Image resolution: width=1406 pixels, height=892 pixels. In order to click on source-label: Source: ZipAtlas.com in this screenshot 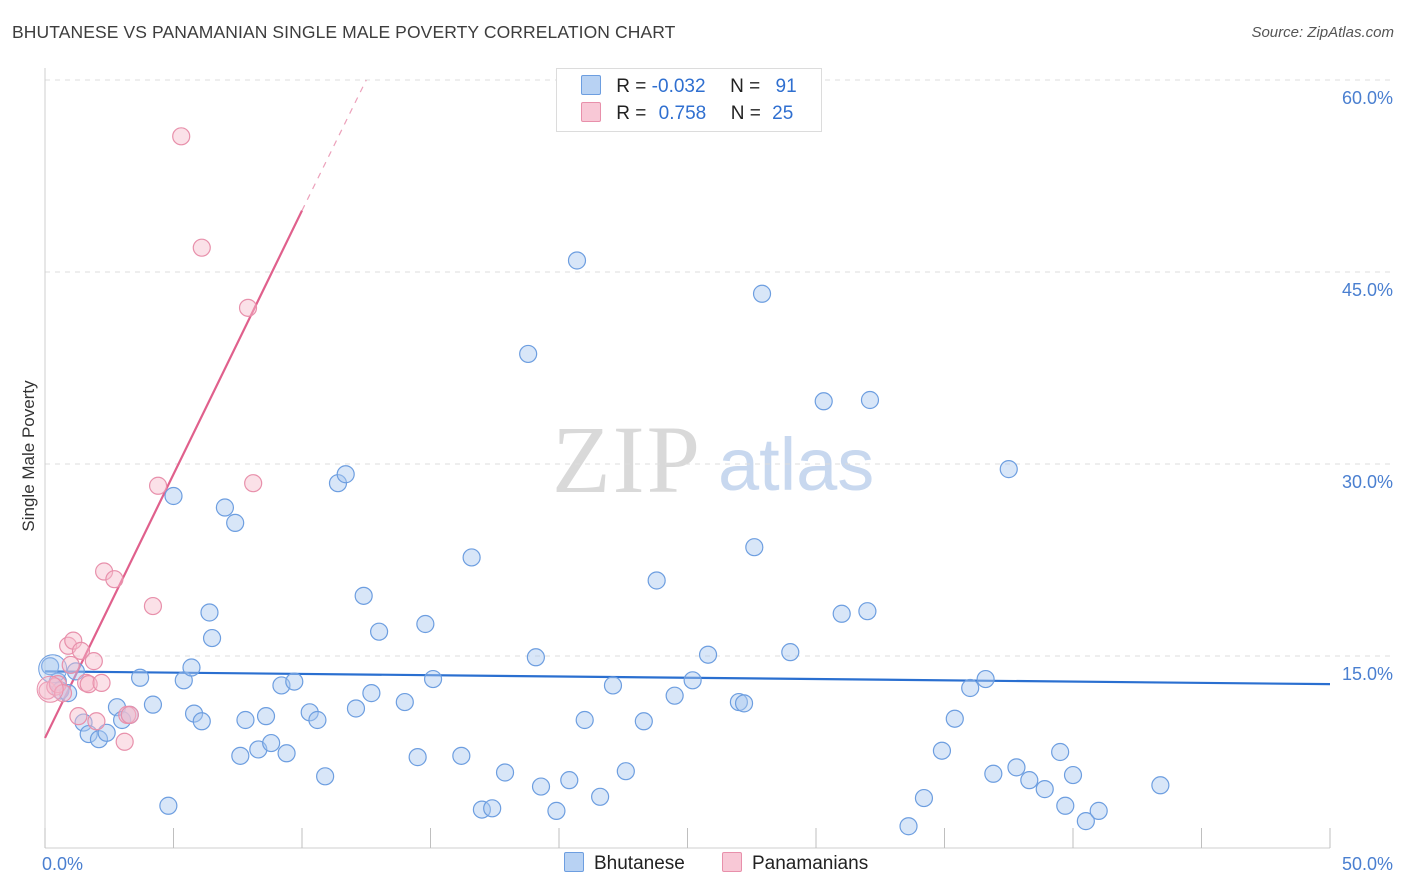, I will do `click(1322, 32)`.